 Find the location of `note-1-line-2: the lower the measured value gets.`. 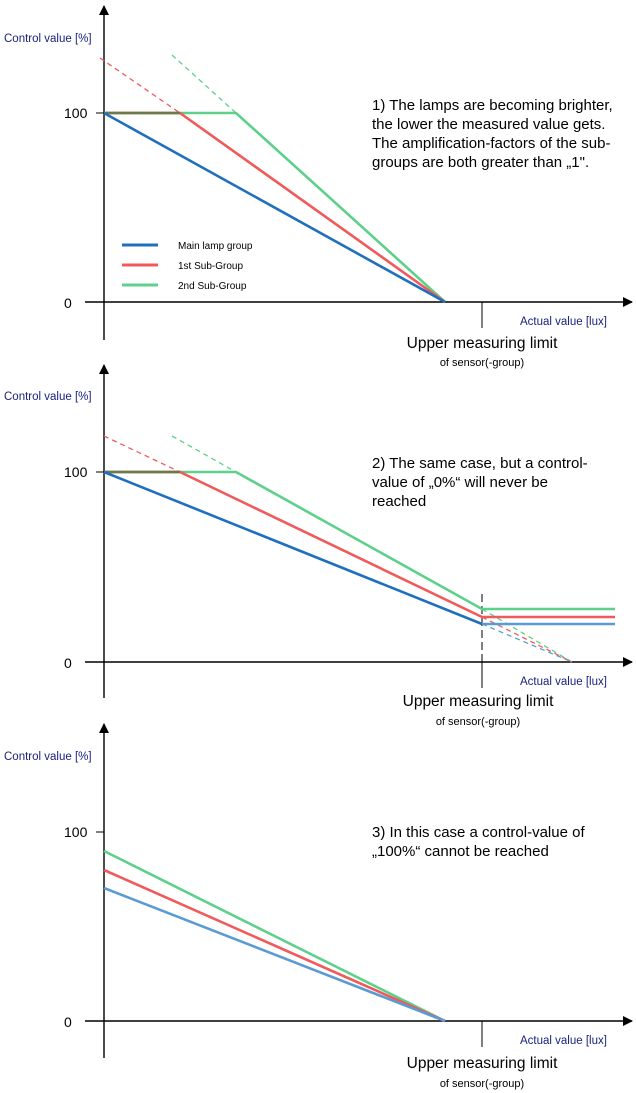

note-1-line-2: the lower the measured value gets. is located at coordinates (488, 124).